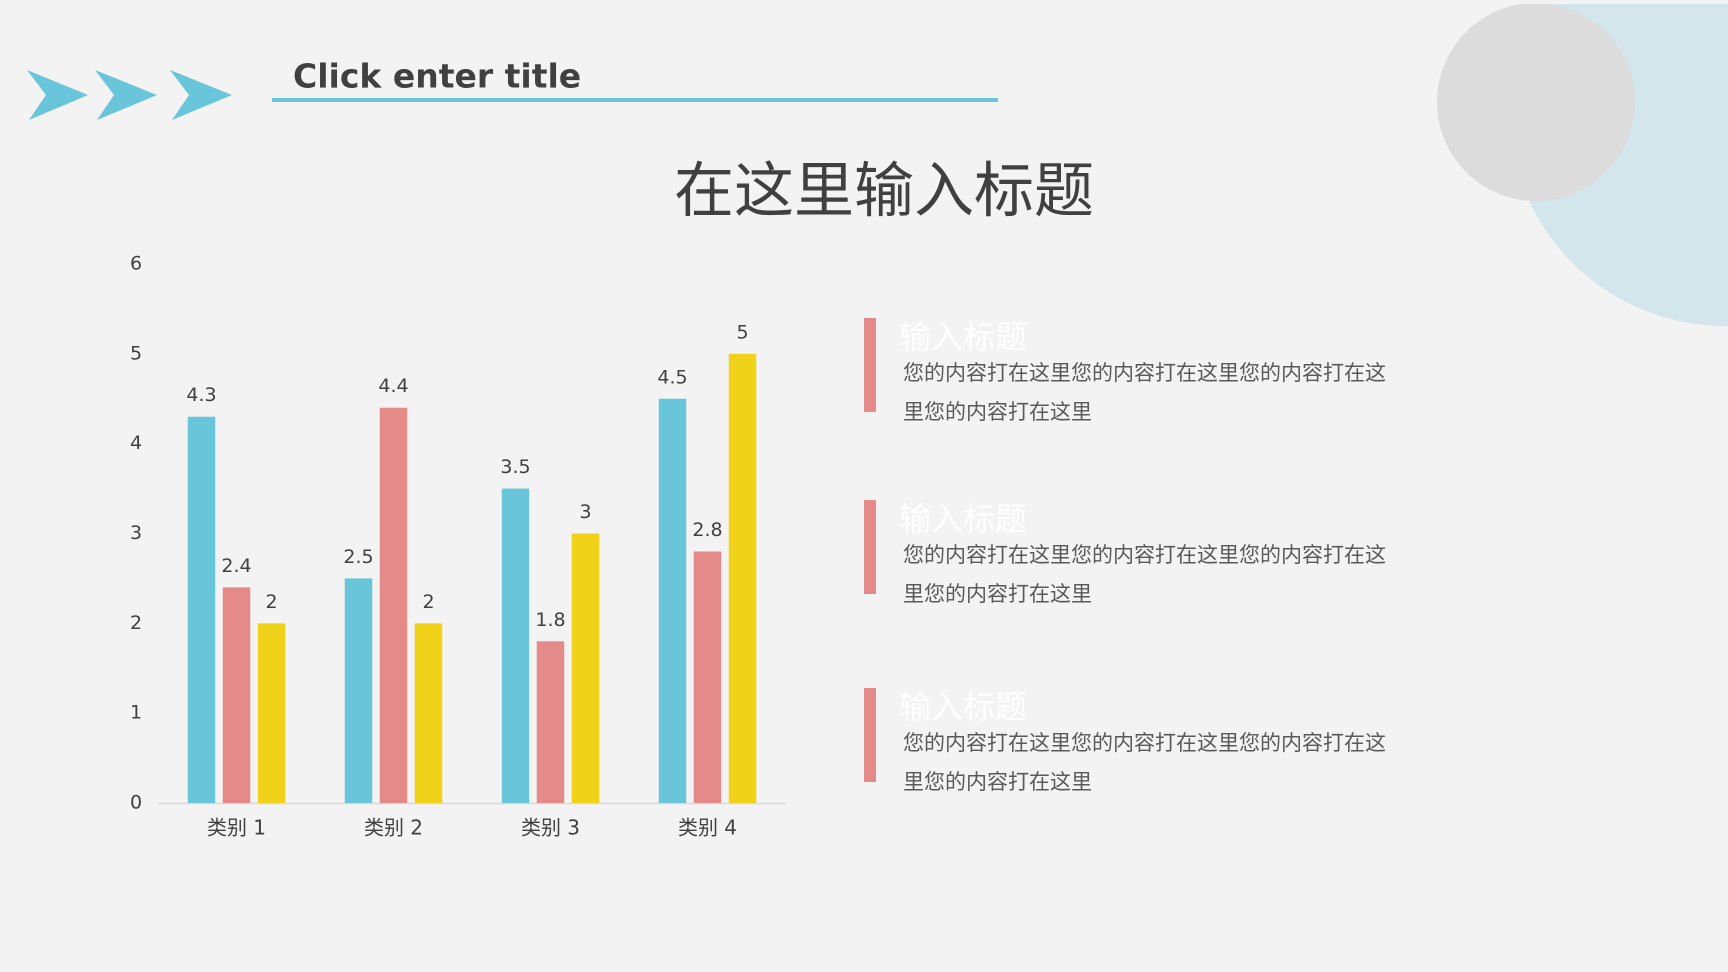  I want to click on data-label: 3, so click(585, 512).